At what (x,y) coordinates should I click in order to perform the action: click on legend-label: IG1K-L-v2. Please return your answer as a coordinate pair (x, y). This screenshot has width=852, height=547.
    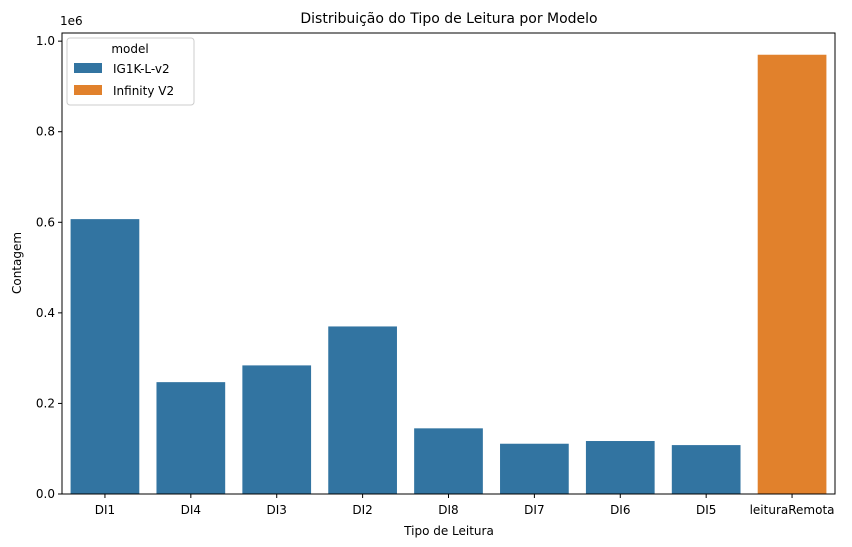
    Looking at the image, I should click on (141, 69).